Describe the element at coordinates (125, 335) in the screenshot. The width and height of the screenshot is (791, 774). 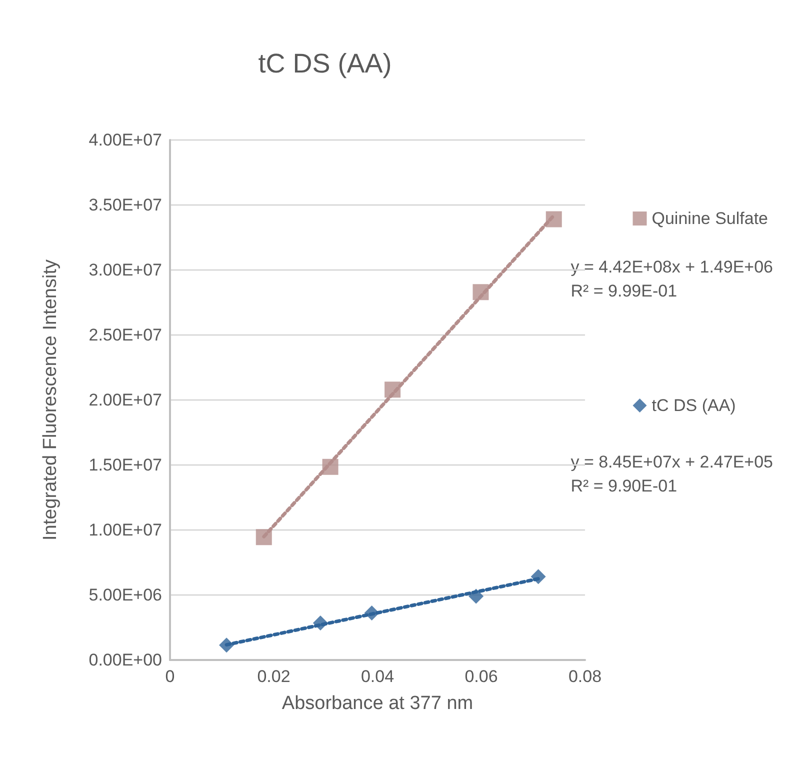
I see `y-tick-label: 2.50E+07` at that location.